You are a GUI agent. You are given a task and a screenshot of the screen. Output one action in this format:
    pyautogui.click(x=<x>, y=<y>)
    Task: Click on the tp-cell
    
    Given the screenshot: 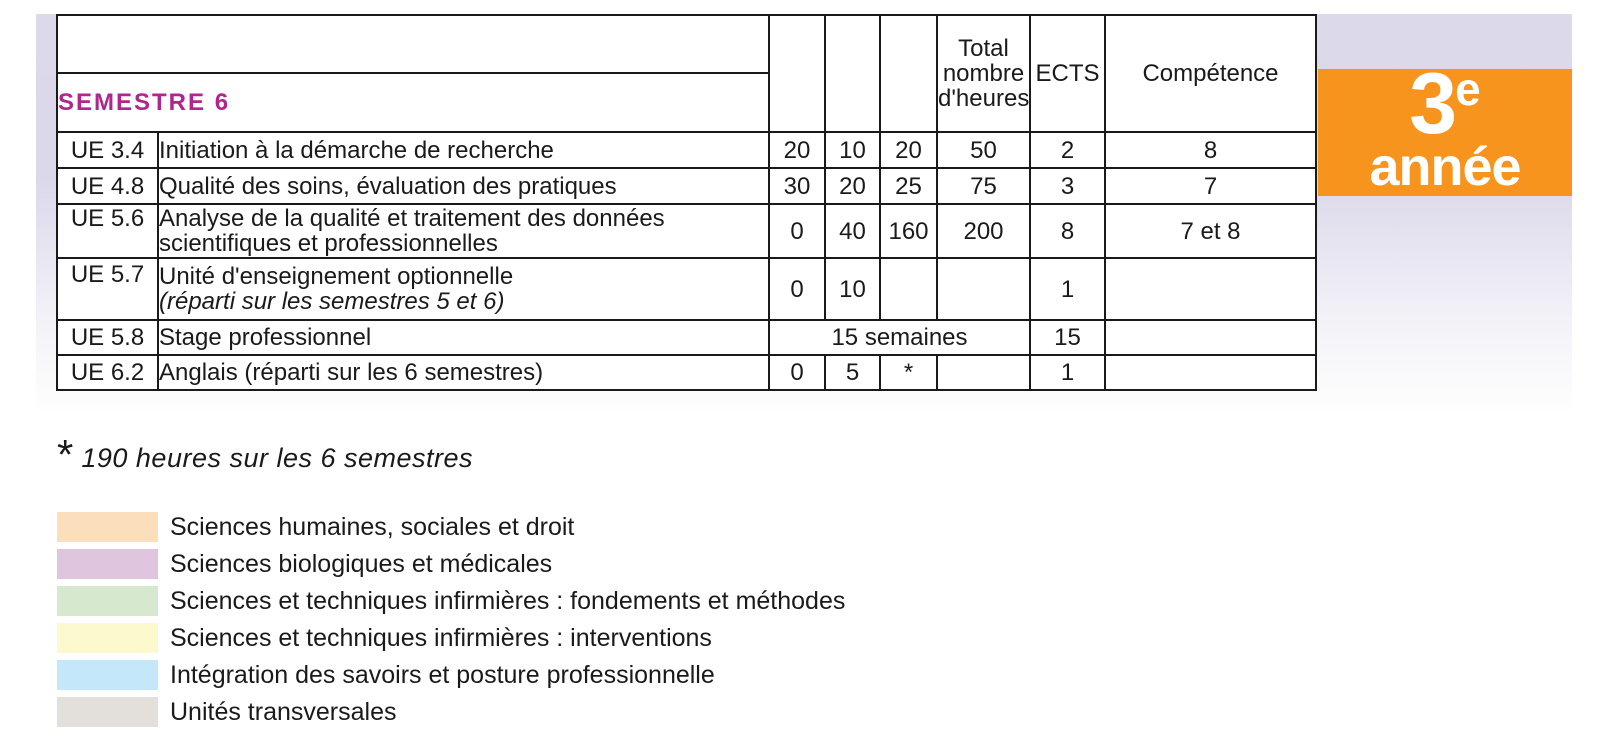 What is the action you would take?
    pyautogui.click(x=908, y=289)
    